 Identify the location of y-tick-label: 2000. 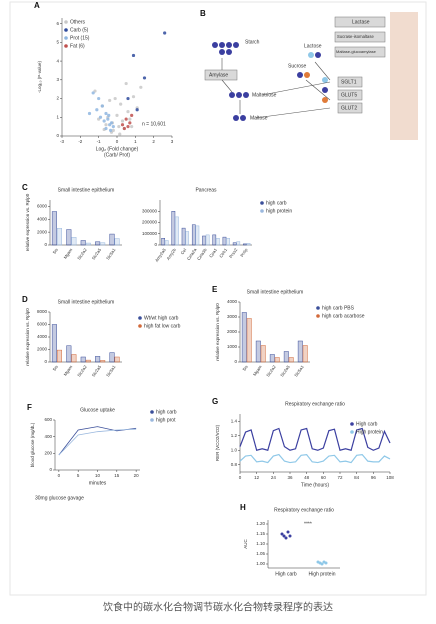
(42, 231).